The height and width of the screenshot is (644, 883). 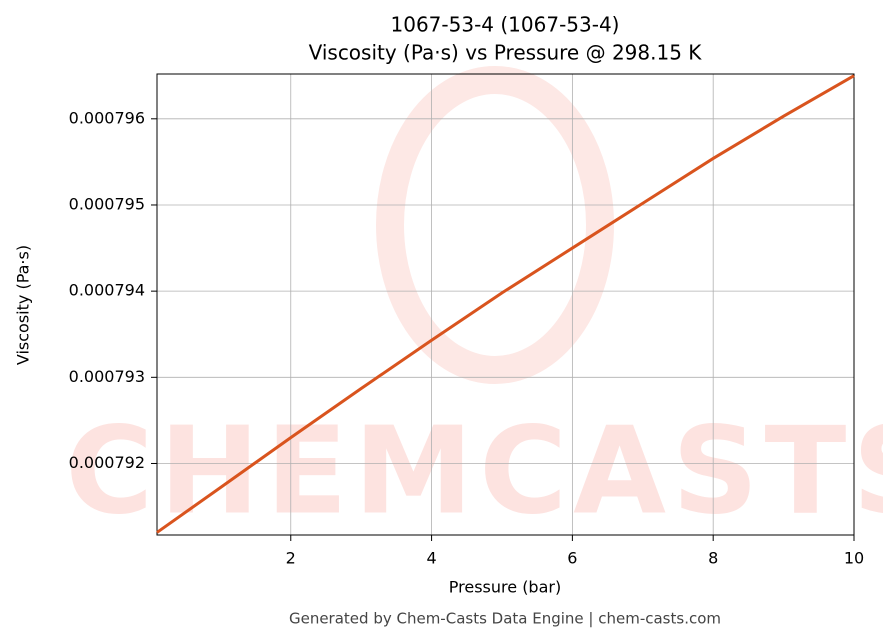 I want to click on watermark-logo, so click(x=495, y=225).